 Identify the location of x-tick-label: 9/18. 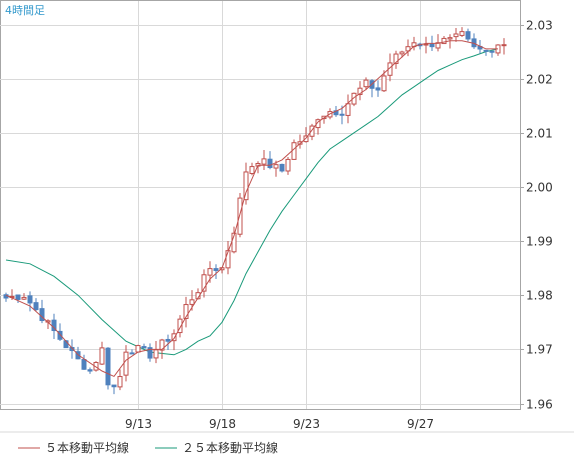
(222, 424).